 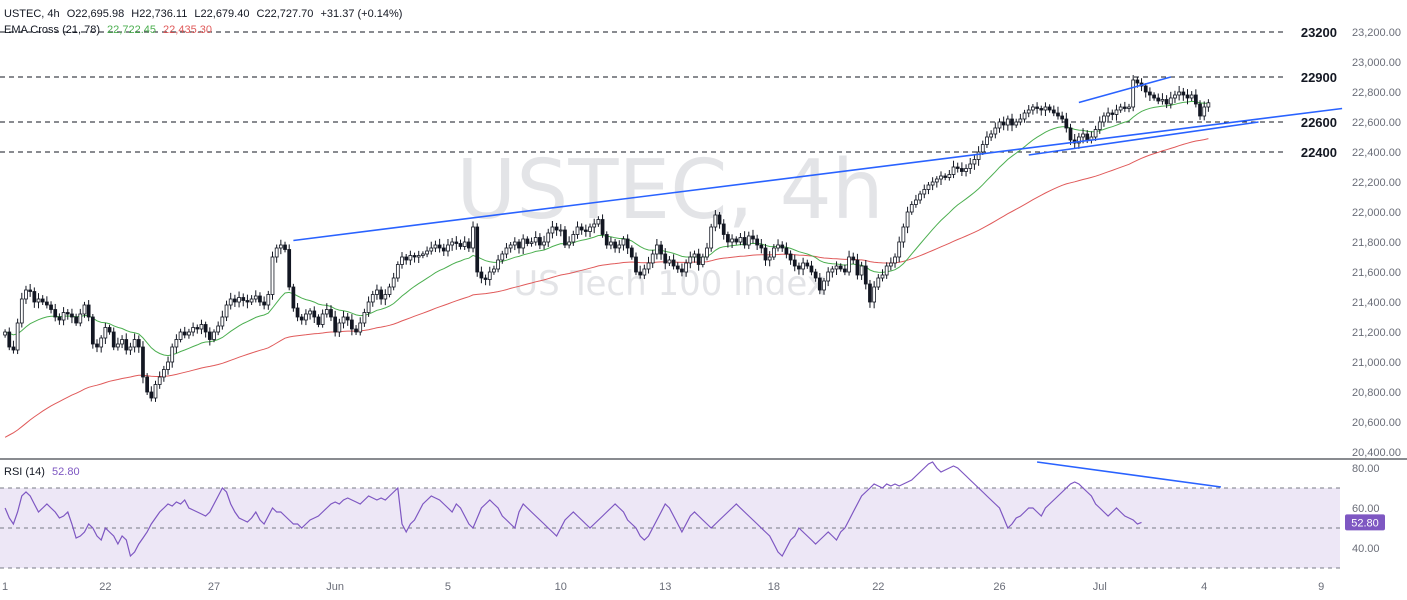 What do you see at coordinates (1319, 77) in the screenshot?
I see `level-label-22900: 22900` at bounding box center [1319, 77].